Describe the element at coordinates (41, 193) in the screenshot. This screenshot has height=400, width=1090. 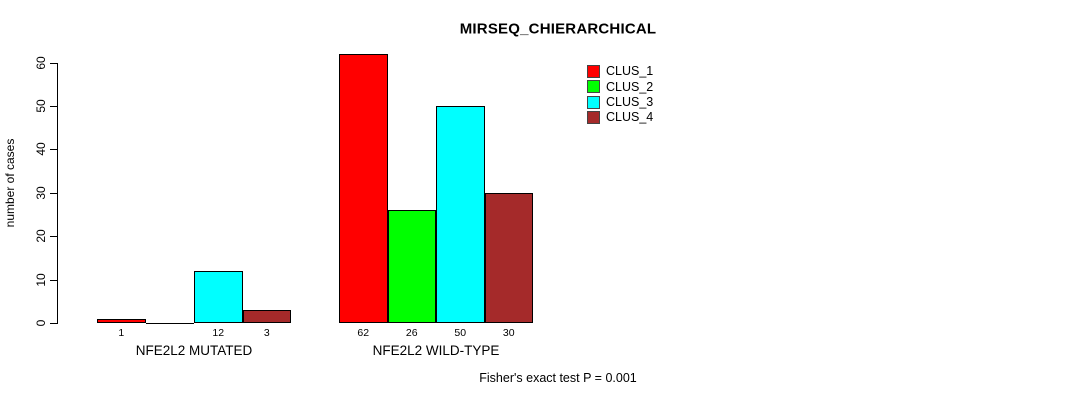
I see `y-tick-label: 30` at that location.